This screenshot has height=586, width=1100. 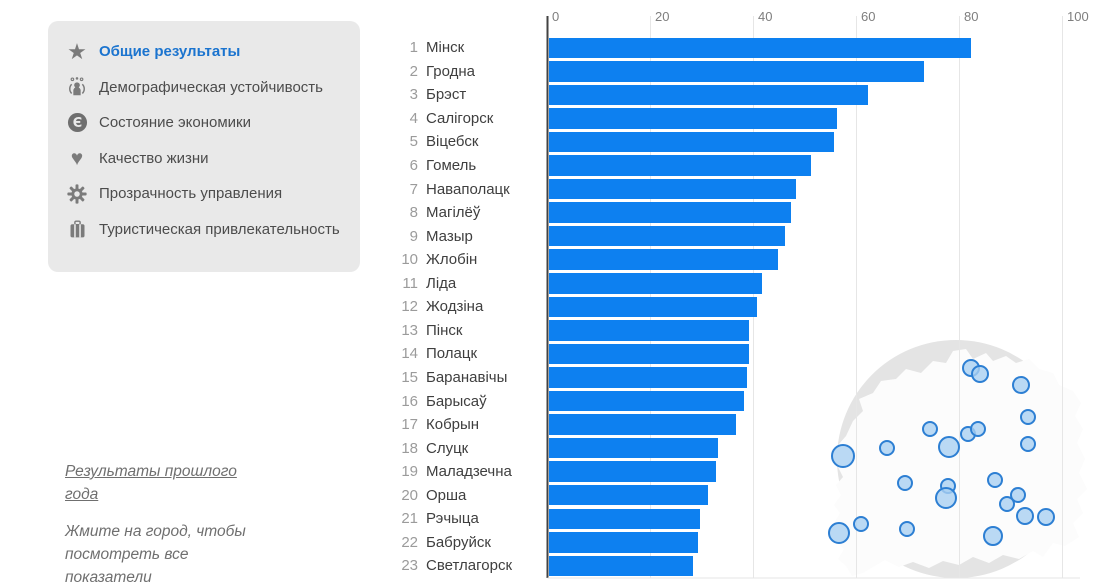 What do you see at coordinates (447, 448) in the screenshot?
I see `city-label: Слуцк` at bounding box center [447, 448].